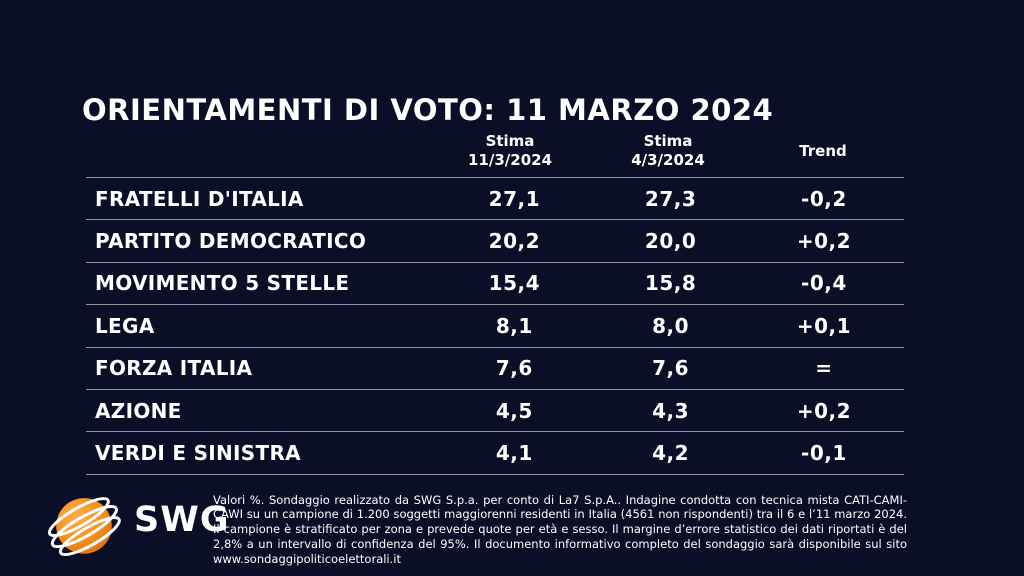 The height and width of the screenshot is (576, 1024). I want to click on stima-new-value: 8,1, so click(514, 325).